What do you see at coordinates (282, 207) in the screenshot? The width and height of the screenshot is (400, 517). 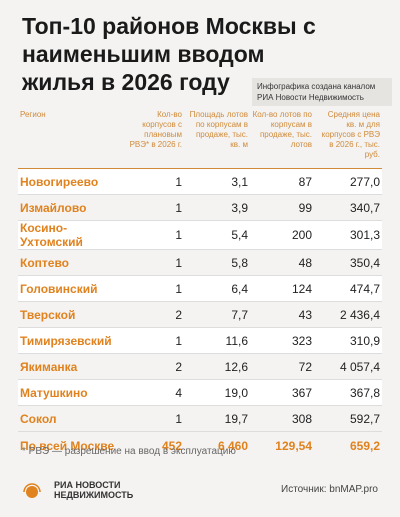 I see `cell: 99` at bounding box center [282, 207].